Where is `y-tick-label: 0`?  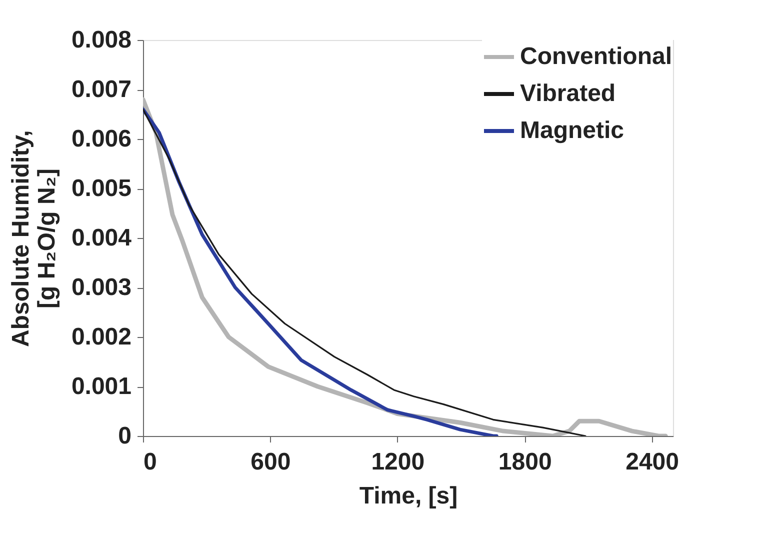
y-tick-label: 0 is located at coordinates (125, 436).